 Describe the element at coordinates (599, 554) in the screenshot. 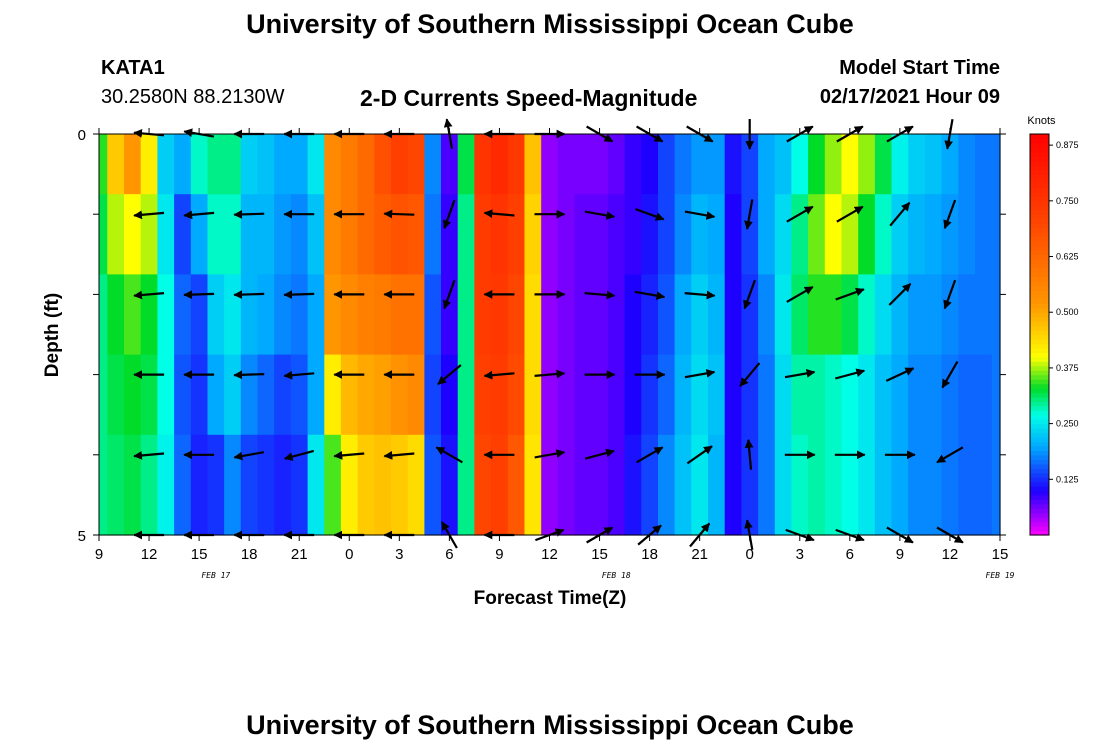

I see `x-tick-label: 15` at that location.